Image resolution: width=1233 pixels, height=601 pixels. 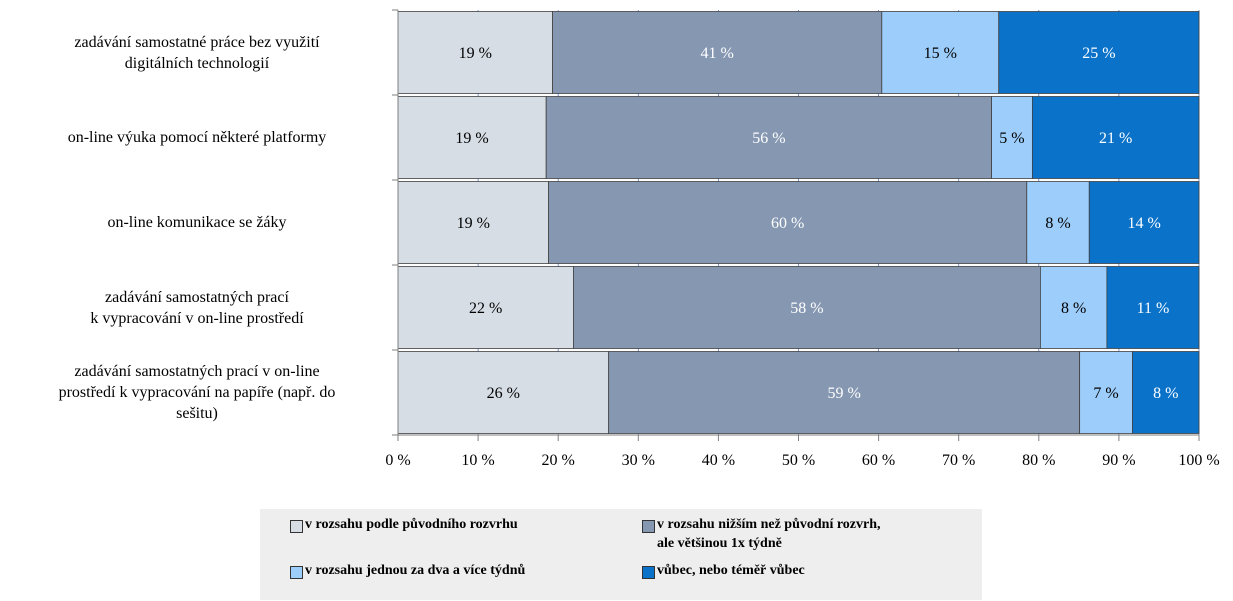 I want to click on category-label-2: on-line výuka pomocí některé platformy, so click(x=197, y=137).